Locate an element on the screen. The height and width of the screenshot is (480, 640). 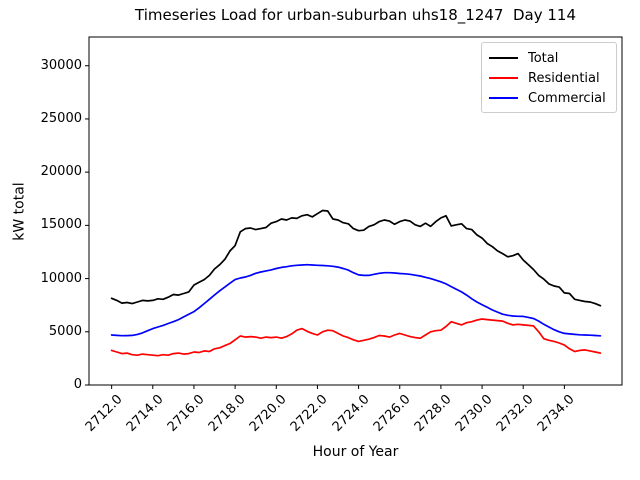
legend-label: Total is located at coordinates (543, 58).